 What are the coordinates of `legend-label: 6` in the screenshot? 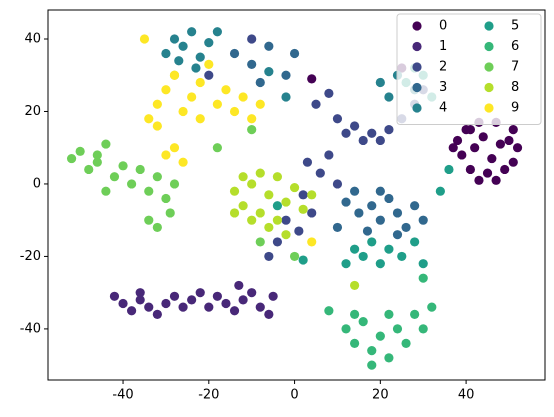 It's located at (515, 46).